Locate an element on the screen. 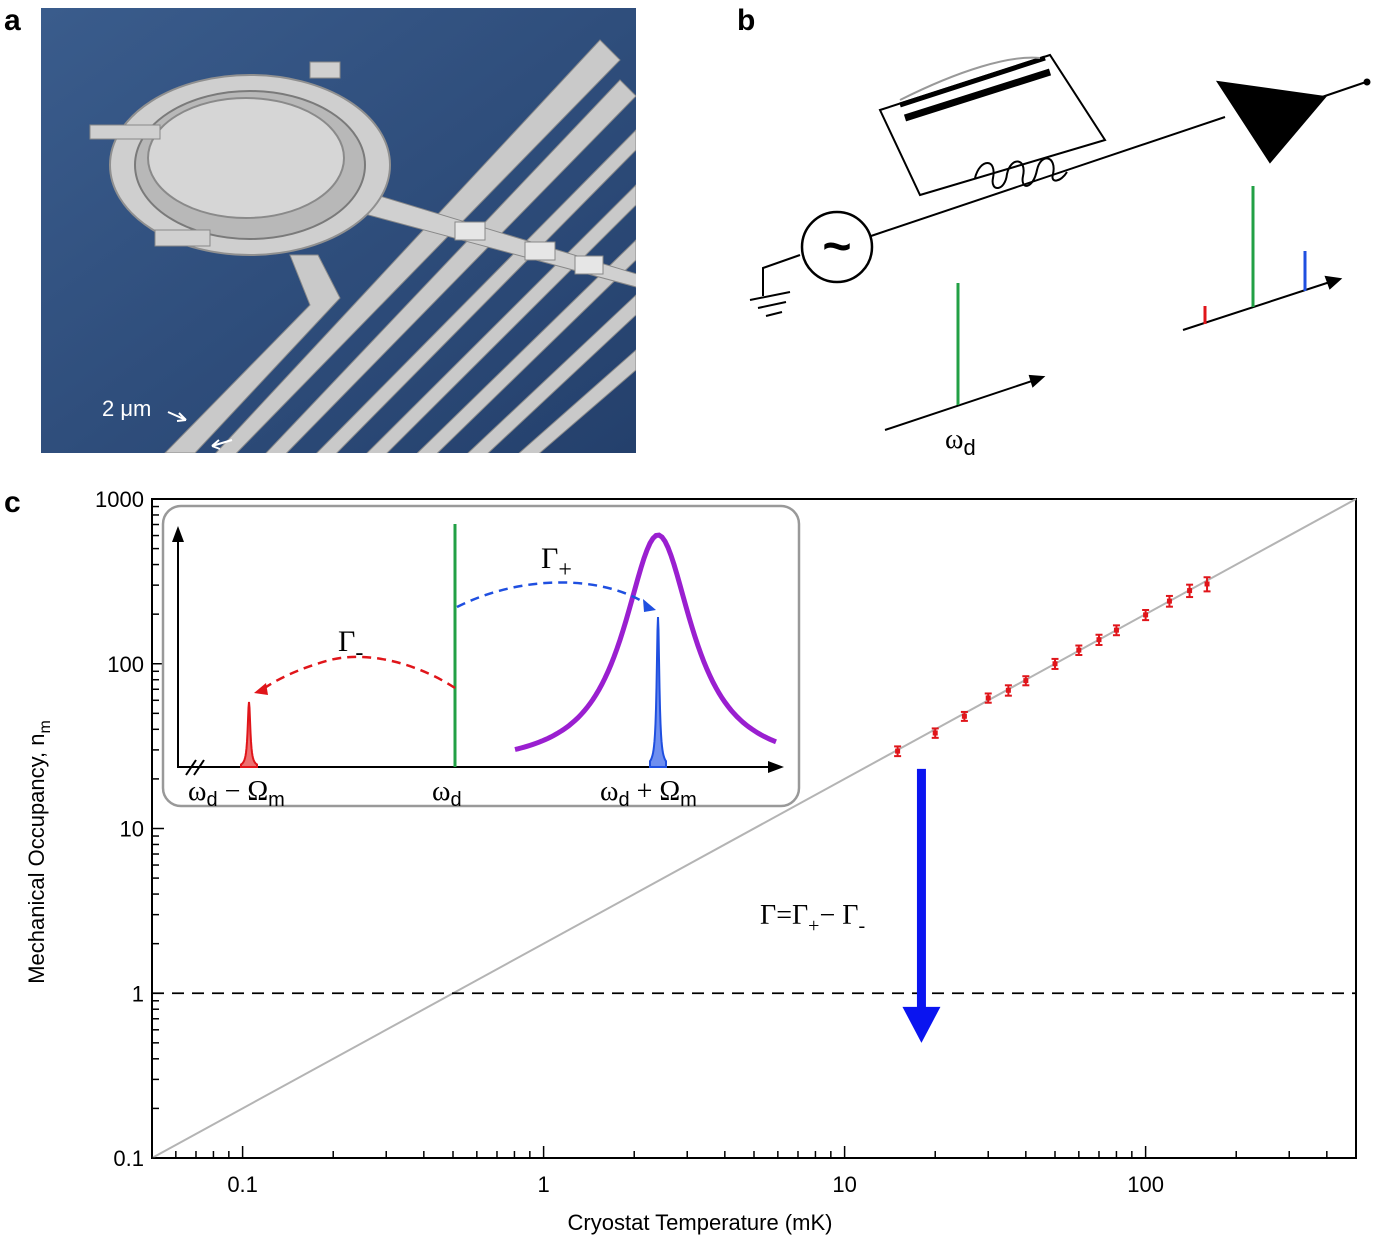  gamma-minus-path is located at coordinates (358, 673).